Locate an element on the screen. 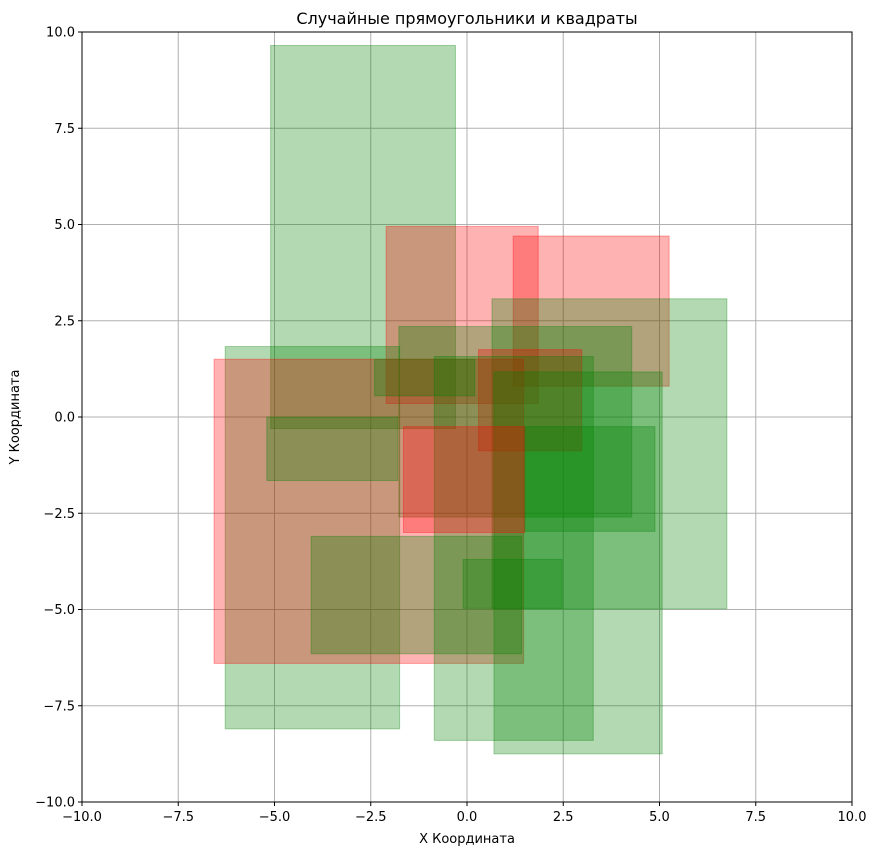 The height and width of the screenshot is (855, 877). x-tick-label: −7.5 is located at coordinates (178, 817).